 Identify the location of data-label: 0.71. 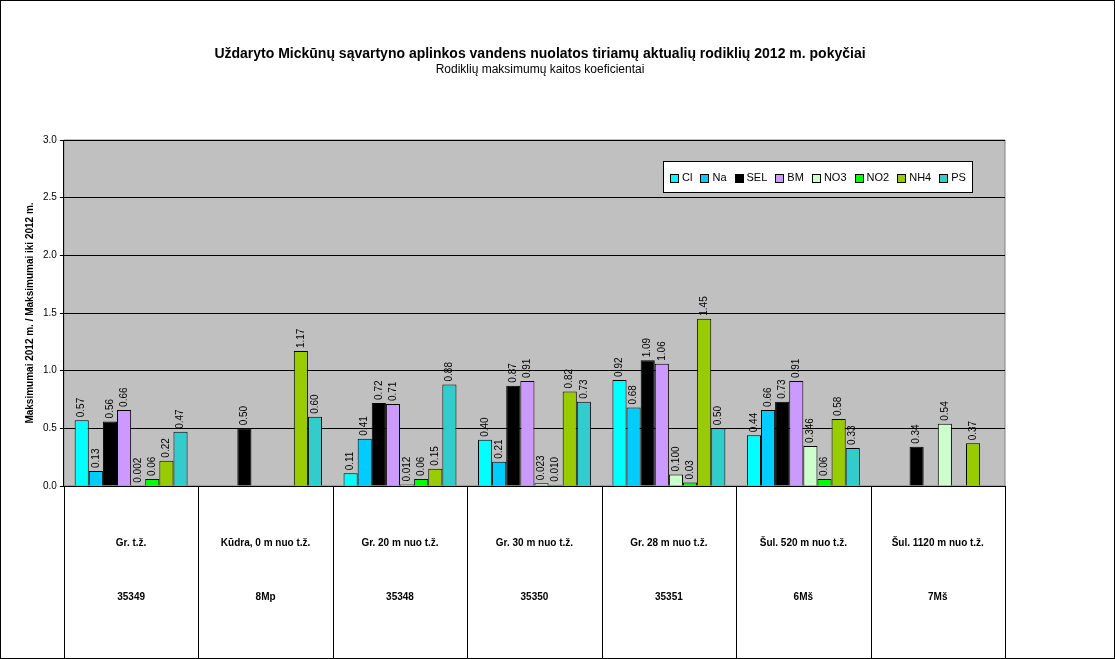
(392, 391).